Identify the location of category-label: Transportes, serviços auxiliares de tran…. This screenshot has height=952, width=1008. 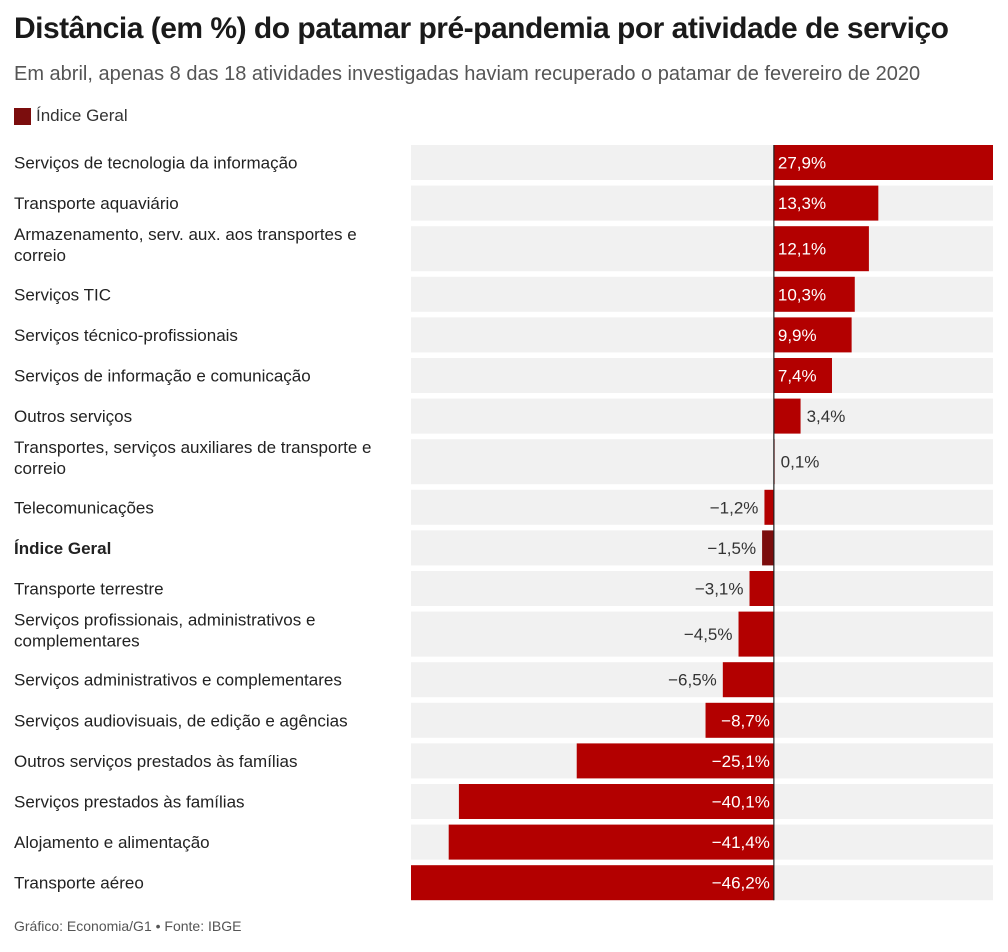
(192, 458).